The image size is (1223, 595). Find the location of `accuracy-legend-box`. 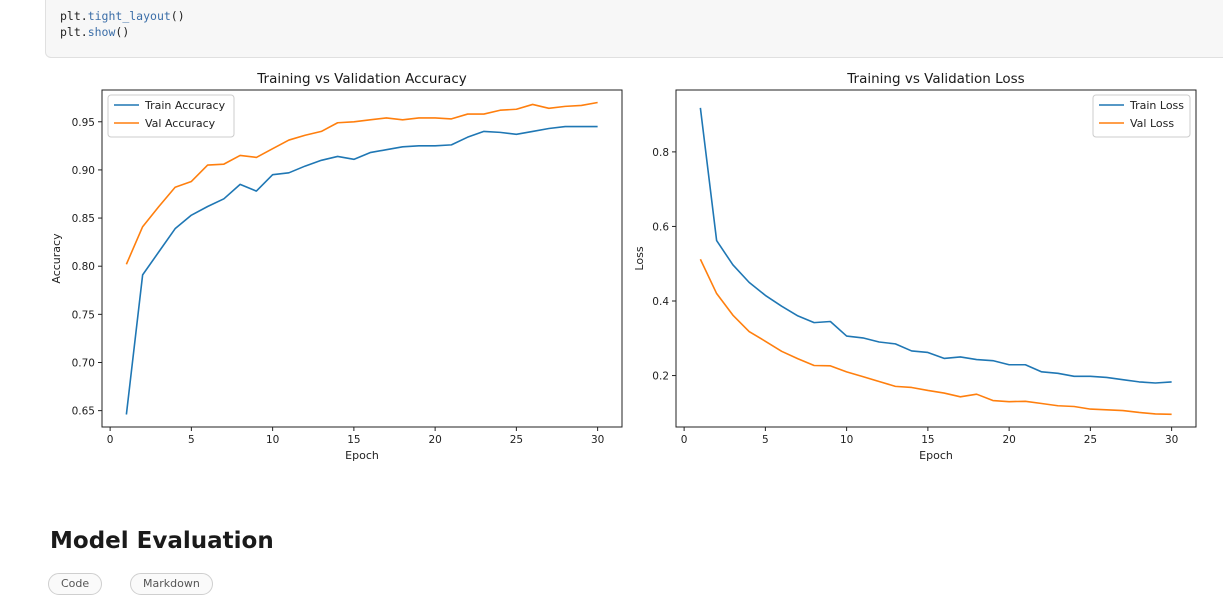

accuracy-legend-box is located at coordinates (171, 116).